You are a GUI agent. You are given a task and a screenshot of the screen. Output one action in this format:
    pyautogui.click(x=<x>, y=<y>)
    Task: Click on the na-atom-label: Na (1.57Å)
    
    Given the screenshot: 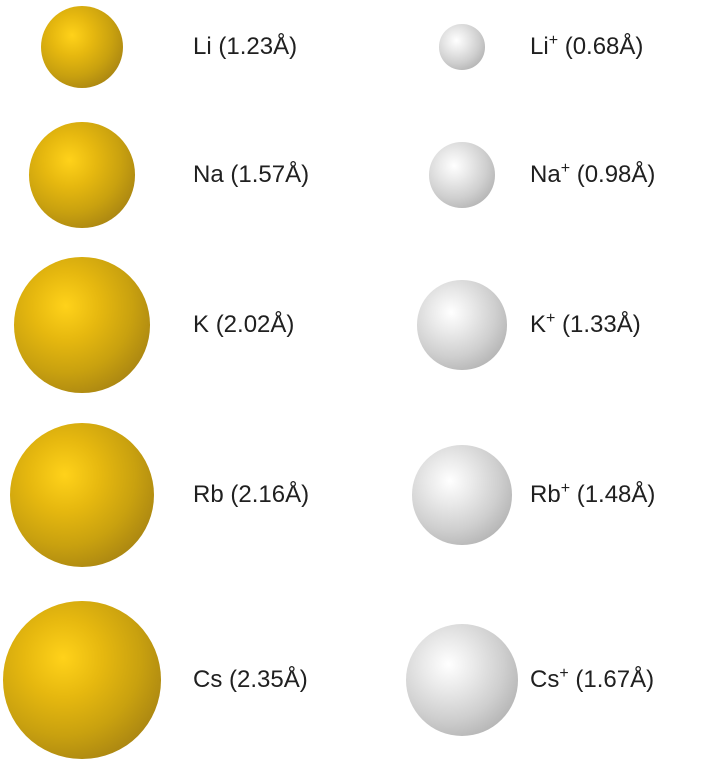 What is the action you would take?
    pyautogui.click(x=251, y=175)
    